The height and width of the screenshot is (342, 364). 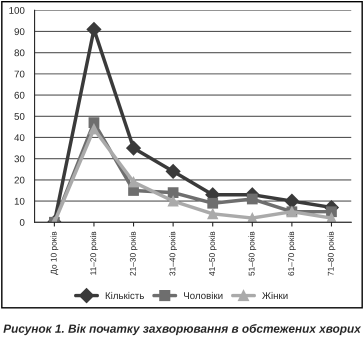 What do you see at coordinates (54, 253) in the screenshot?
I see `x-tick-label: До 10 років` at bounding box center [54, 253].